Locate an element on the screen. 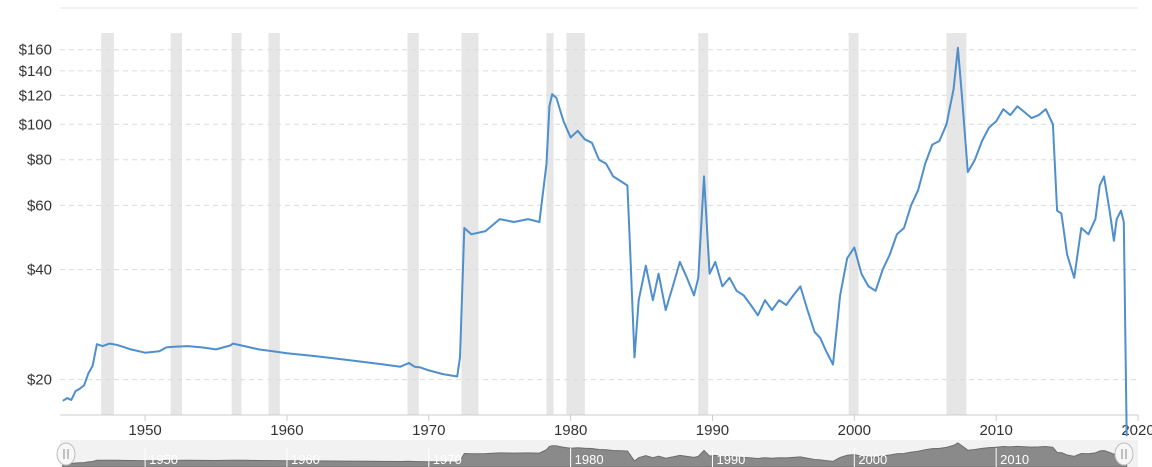 The height and width of the screenshot is (467, 1152). navigator-left-handle is located at coordinates (66, 454).